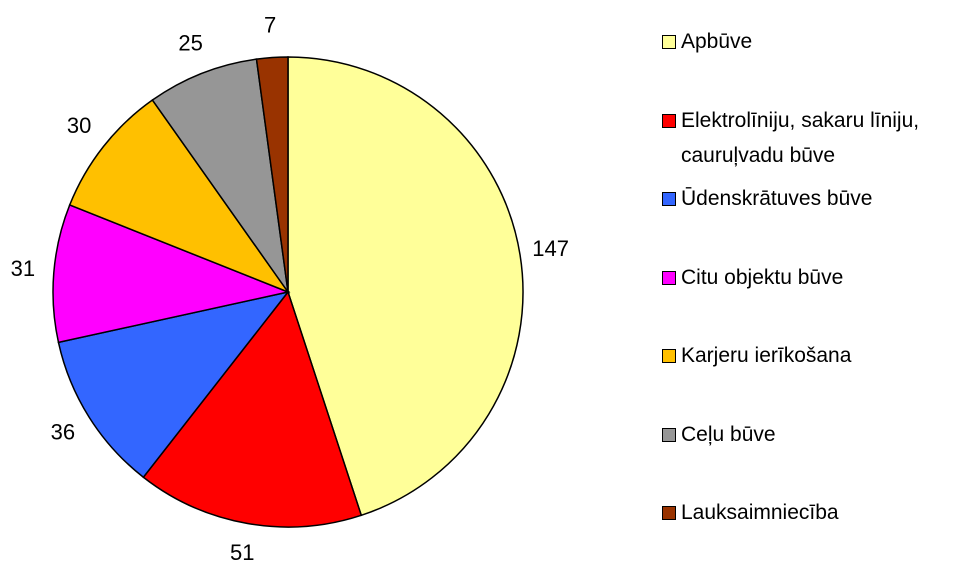 The height and width of the screenshot is (562, 957). What do you see at coordinates (79, 125) in the screenshot?
I see `data-label: 30` at bounding box center [79, 125].